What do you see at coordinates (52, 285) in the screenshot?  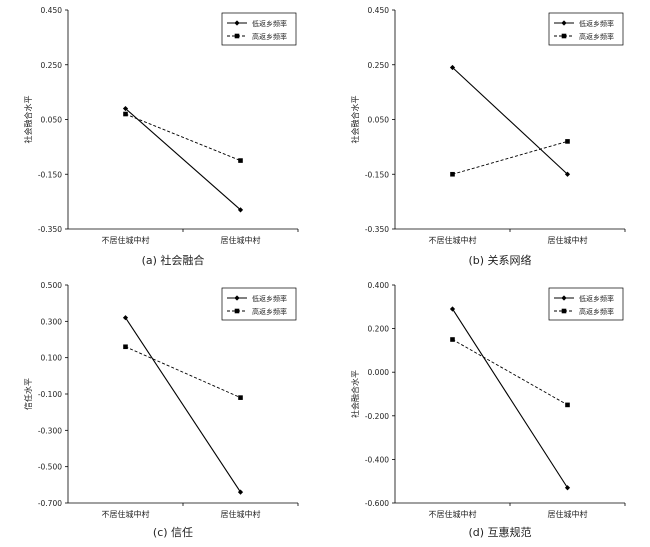 I see `y-tick-label: 0.500` at bounding box center [52, 285].